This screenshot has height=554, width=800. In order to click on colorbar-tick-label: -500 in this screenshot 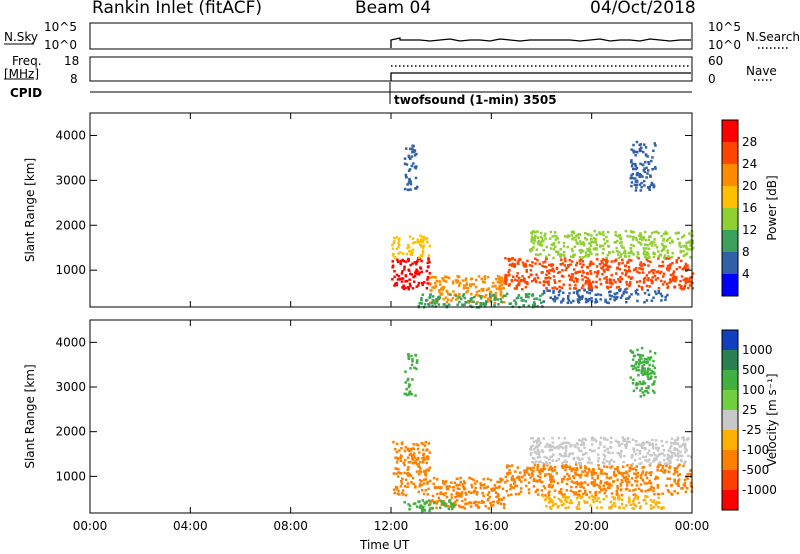, I will do `click(755, 470)`.